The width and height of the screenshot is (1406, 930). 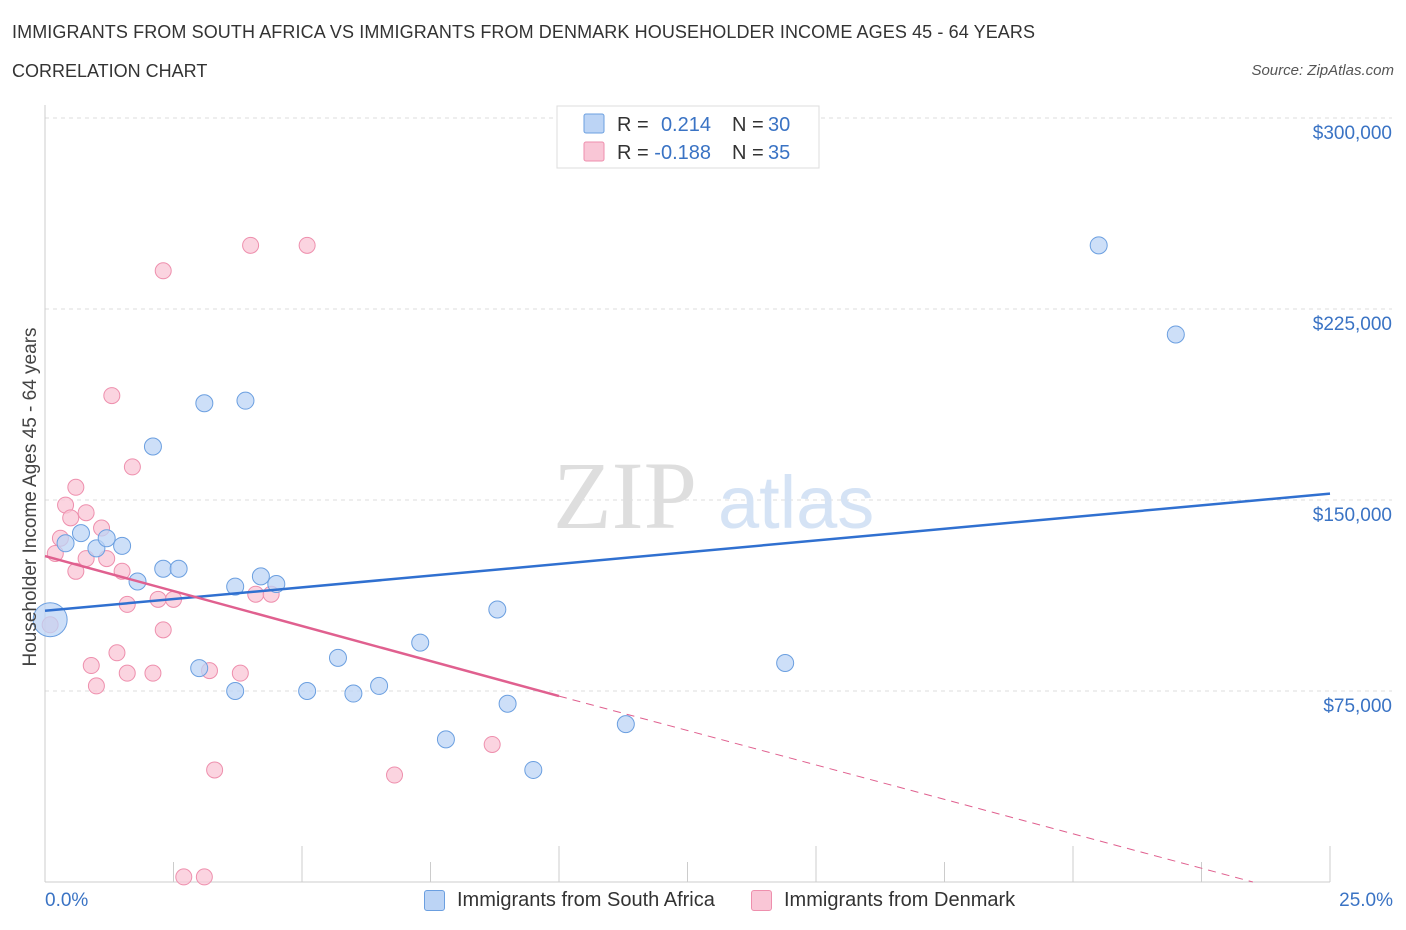 What do you see at coordinates (110, 71) in the screenshot?
I see `chart-subtitle: CORRELATION CHART` at bounding box center [110, 71].